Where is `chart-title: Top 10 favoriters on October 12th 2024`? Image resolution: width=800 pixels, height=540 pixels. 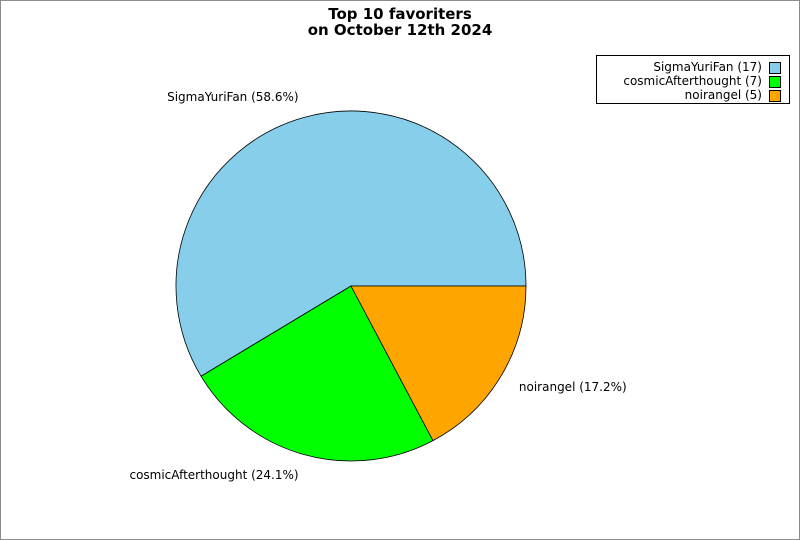
chart-title: Top 10 favoriters on October 12th 2024 is located at coordinates (400, 22).